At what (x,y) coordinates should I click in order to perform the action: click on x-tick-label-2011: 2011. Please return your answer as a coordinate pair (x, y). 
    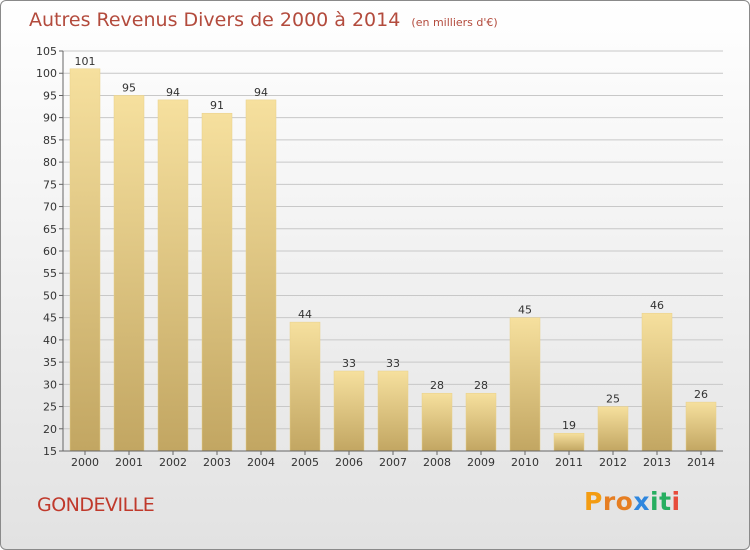
    Looking at the image, I should click on (569, 462).